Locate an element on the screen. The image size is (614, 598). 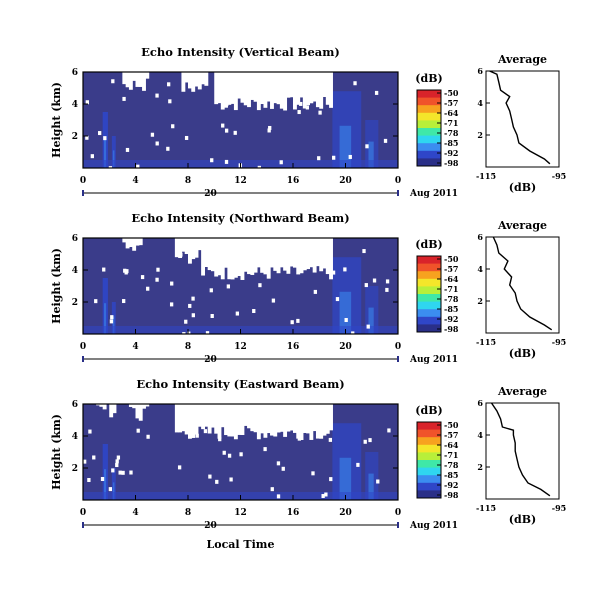
y-axis-label: Height (km) is located at coordinates (56, 286).